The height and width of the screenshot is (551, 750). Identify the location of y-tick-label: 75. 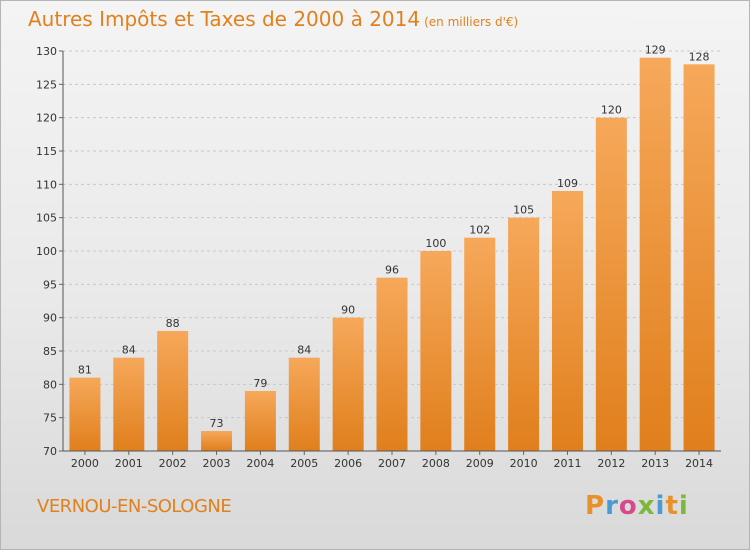
(50, 418).